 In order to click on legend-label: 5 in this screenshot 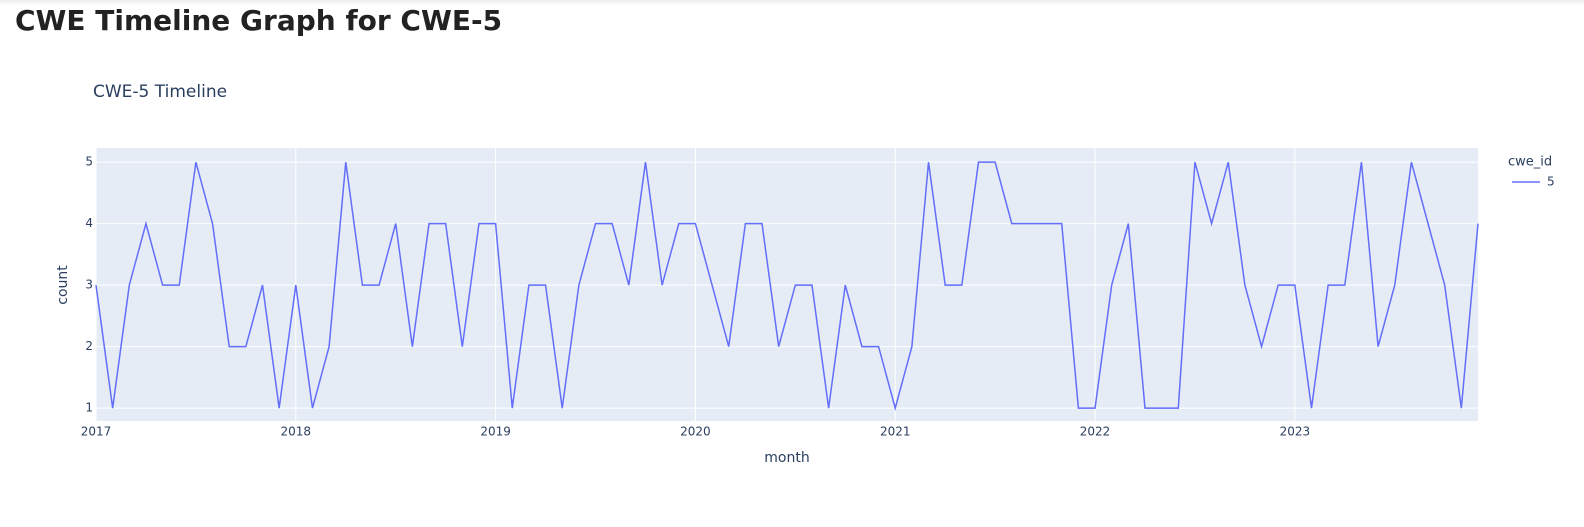, I will do `click(1551, 182)`.